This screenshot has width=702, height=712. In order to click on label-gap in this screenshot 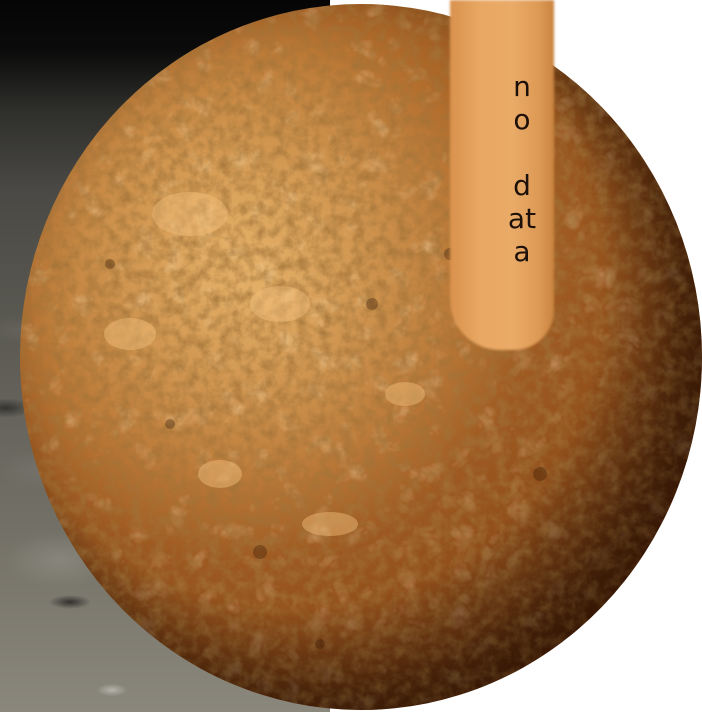, I will do `click(522, 152)`.